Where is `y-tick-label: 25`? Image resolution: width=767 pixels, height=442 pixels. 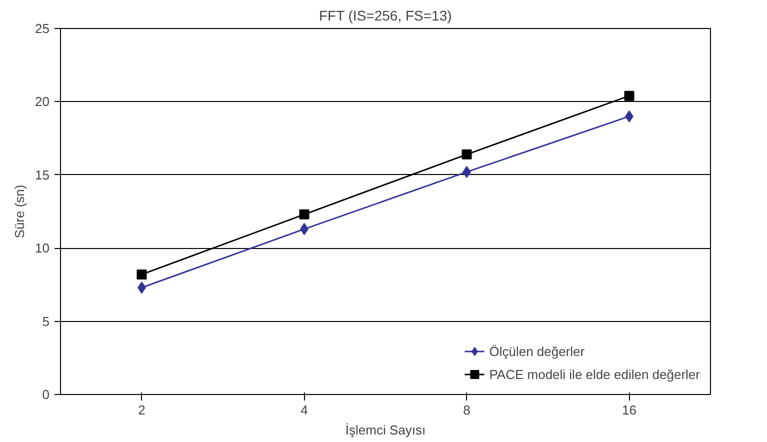
y-tick-label: 25 is located at coordinates (42, 28).